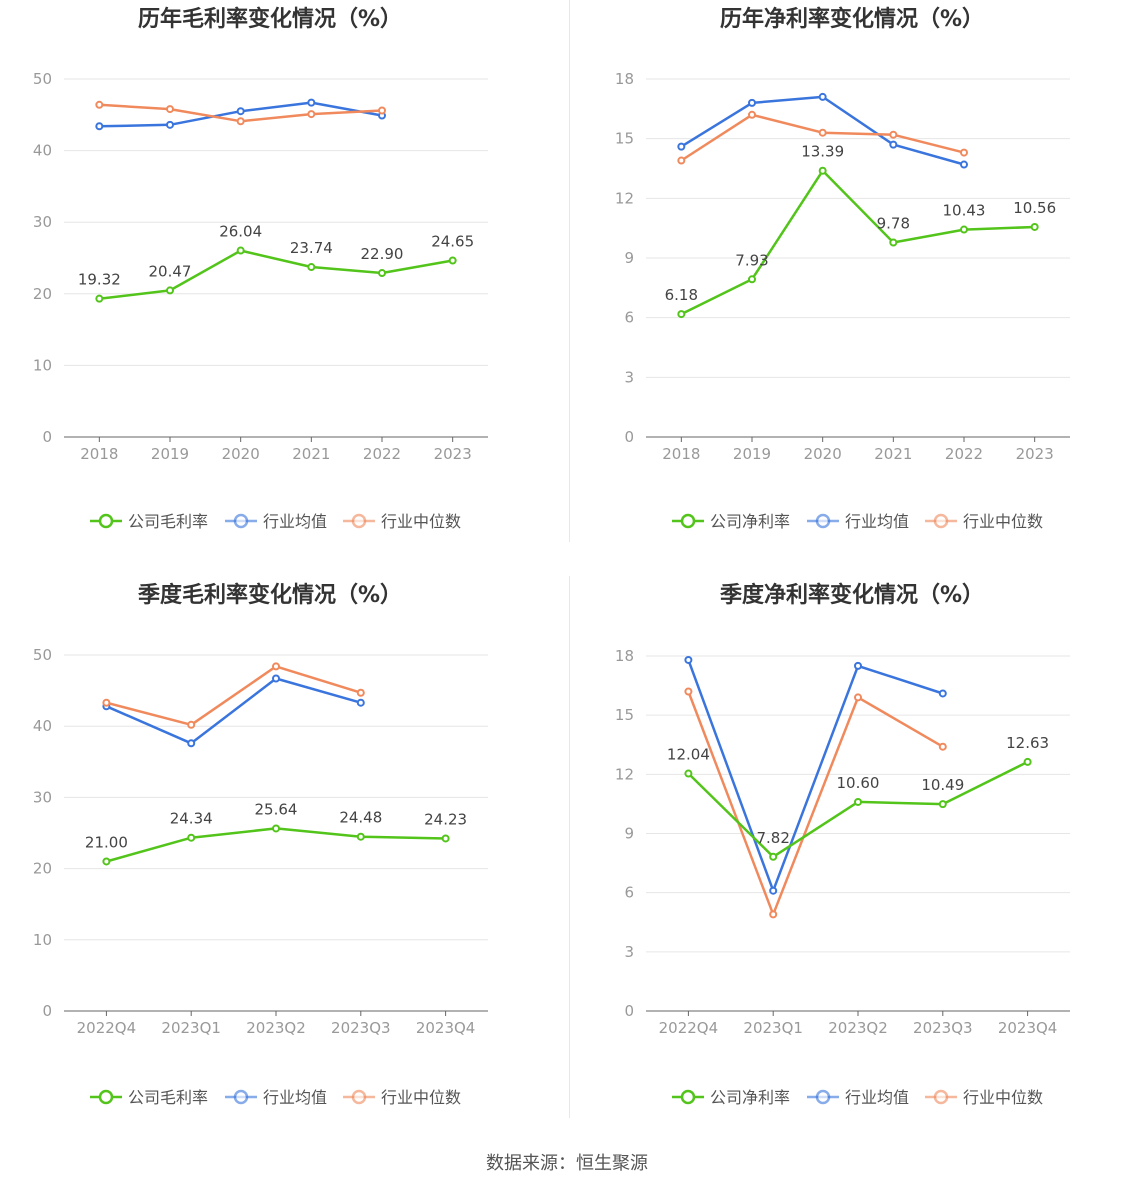 The width and height of the screenshot is (1134, 1188). I want to click on legend-label: 行业均值, so click(295, 1097).